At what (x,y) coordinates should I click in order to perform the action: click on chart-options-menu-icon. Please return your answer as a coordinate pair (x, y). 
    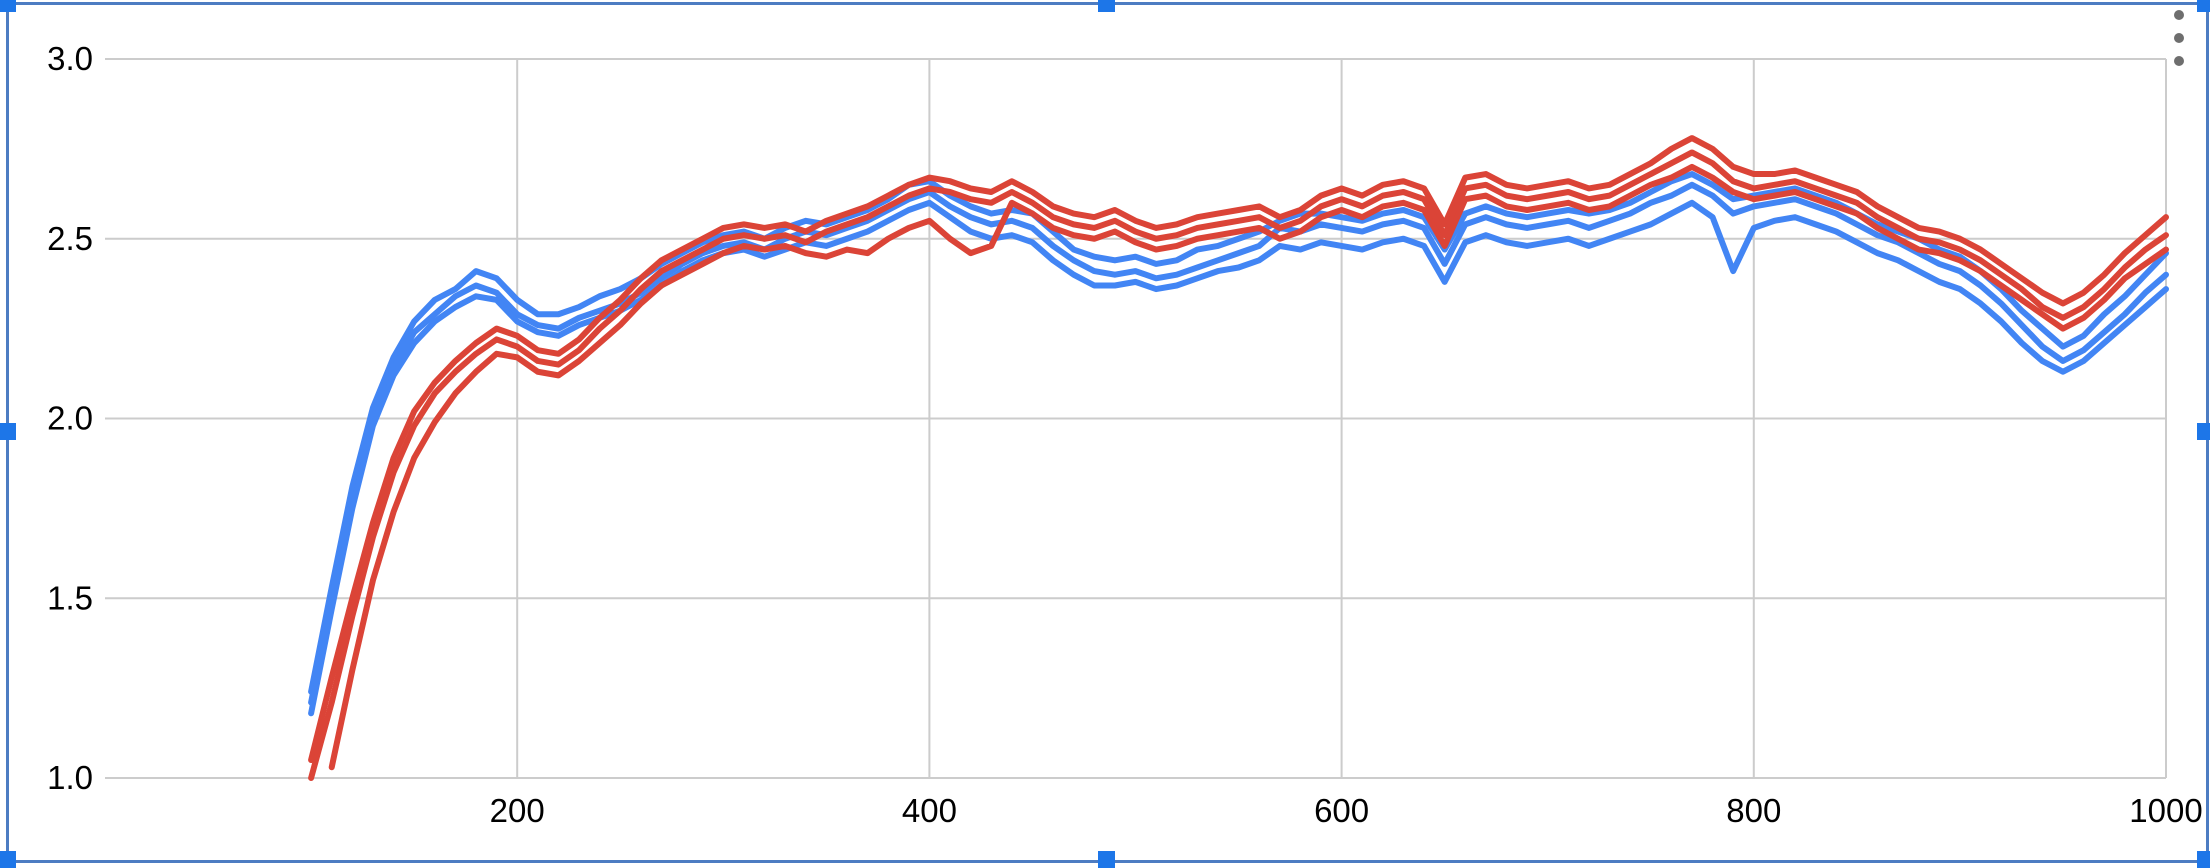
    Looking at the image, I should click on (2179, 38).